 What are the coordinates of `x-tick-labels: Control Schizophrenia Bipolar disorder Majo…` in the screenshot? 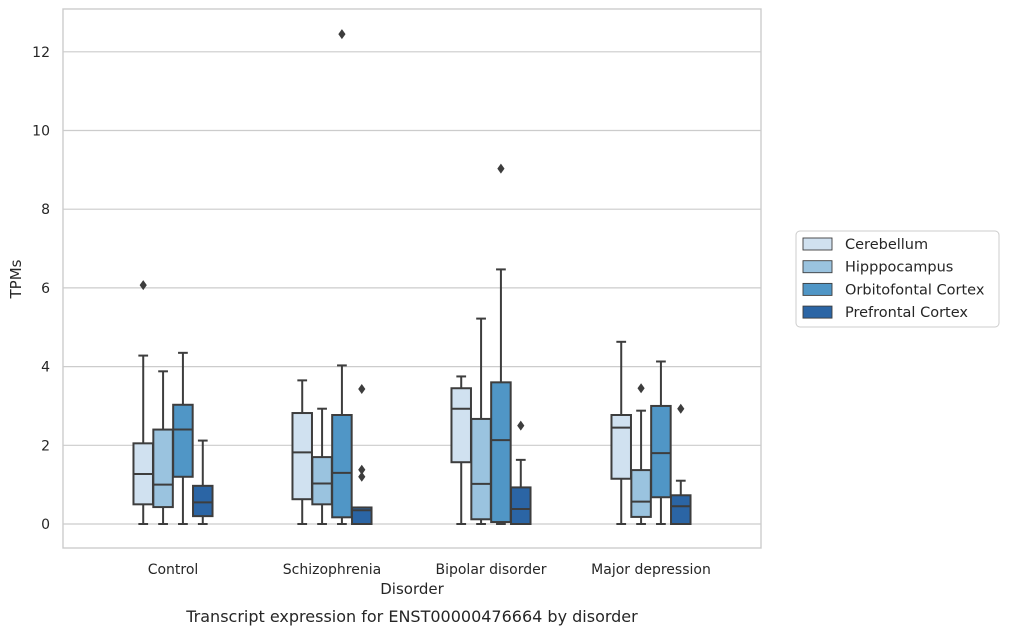 It's located at (429, 570).